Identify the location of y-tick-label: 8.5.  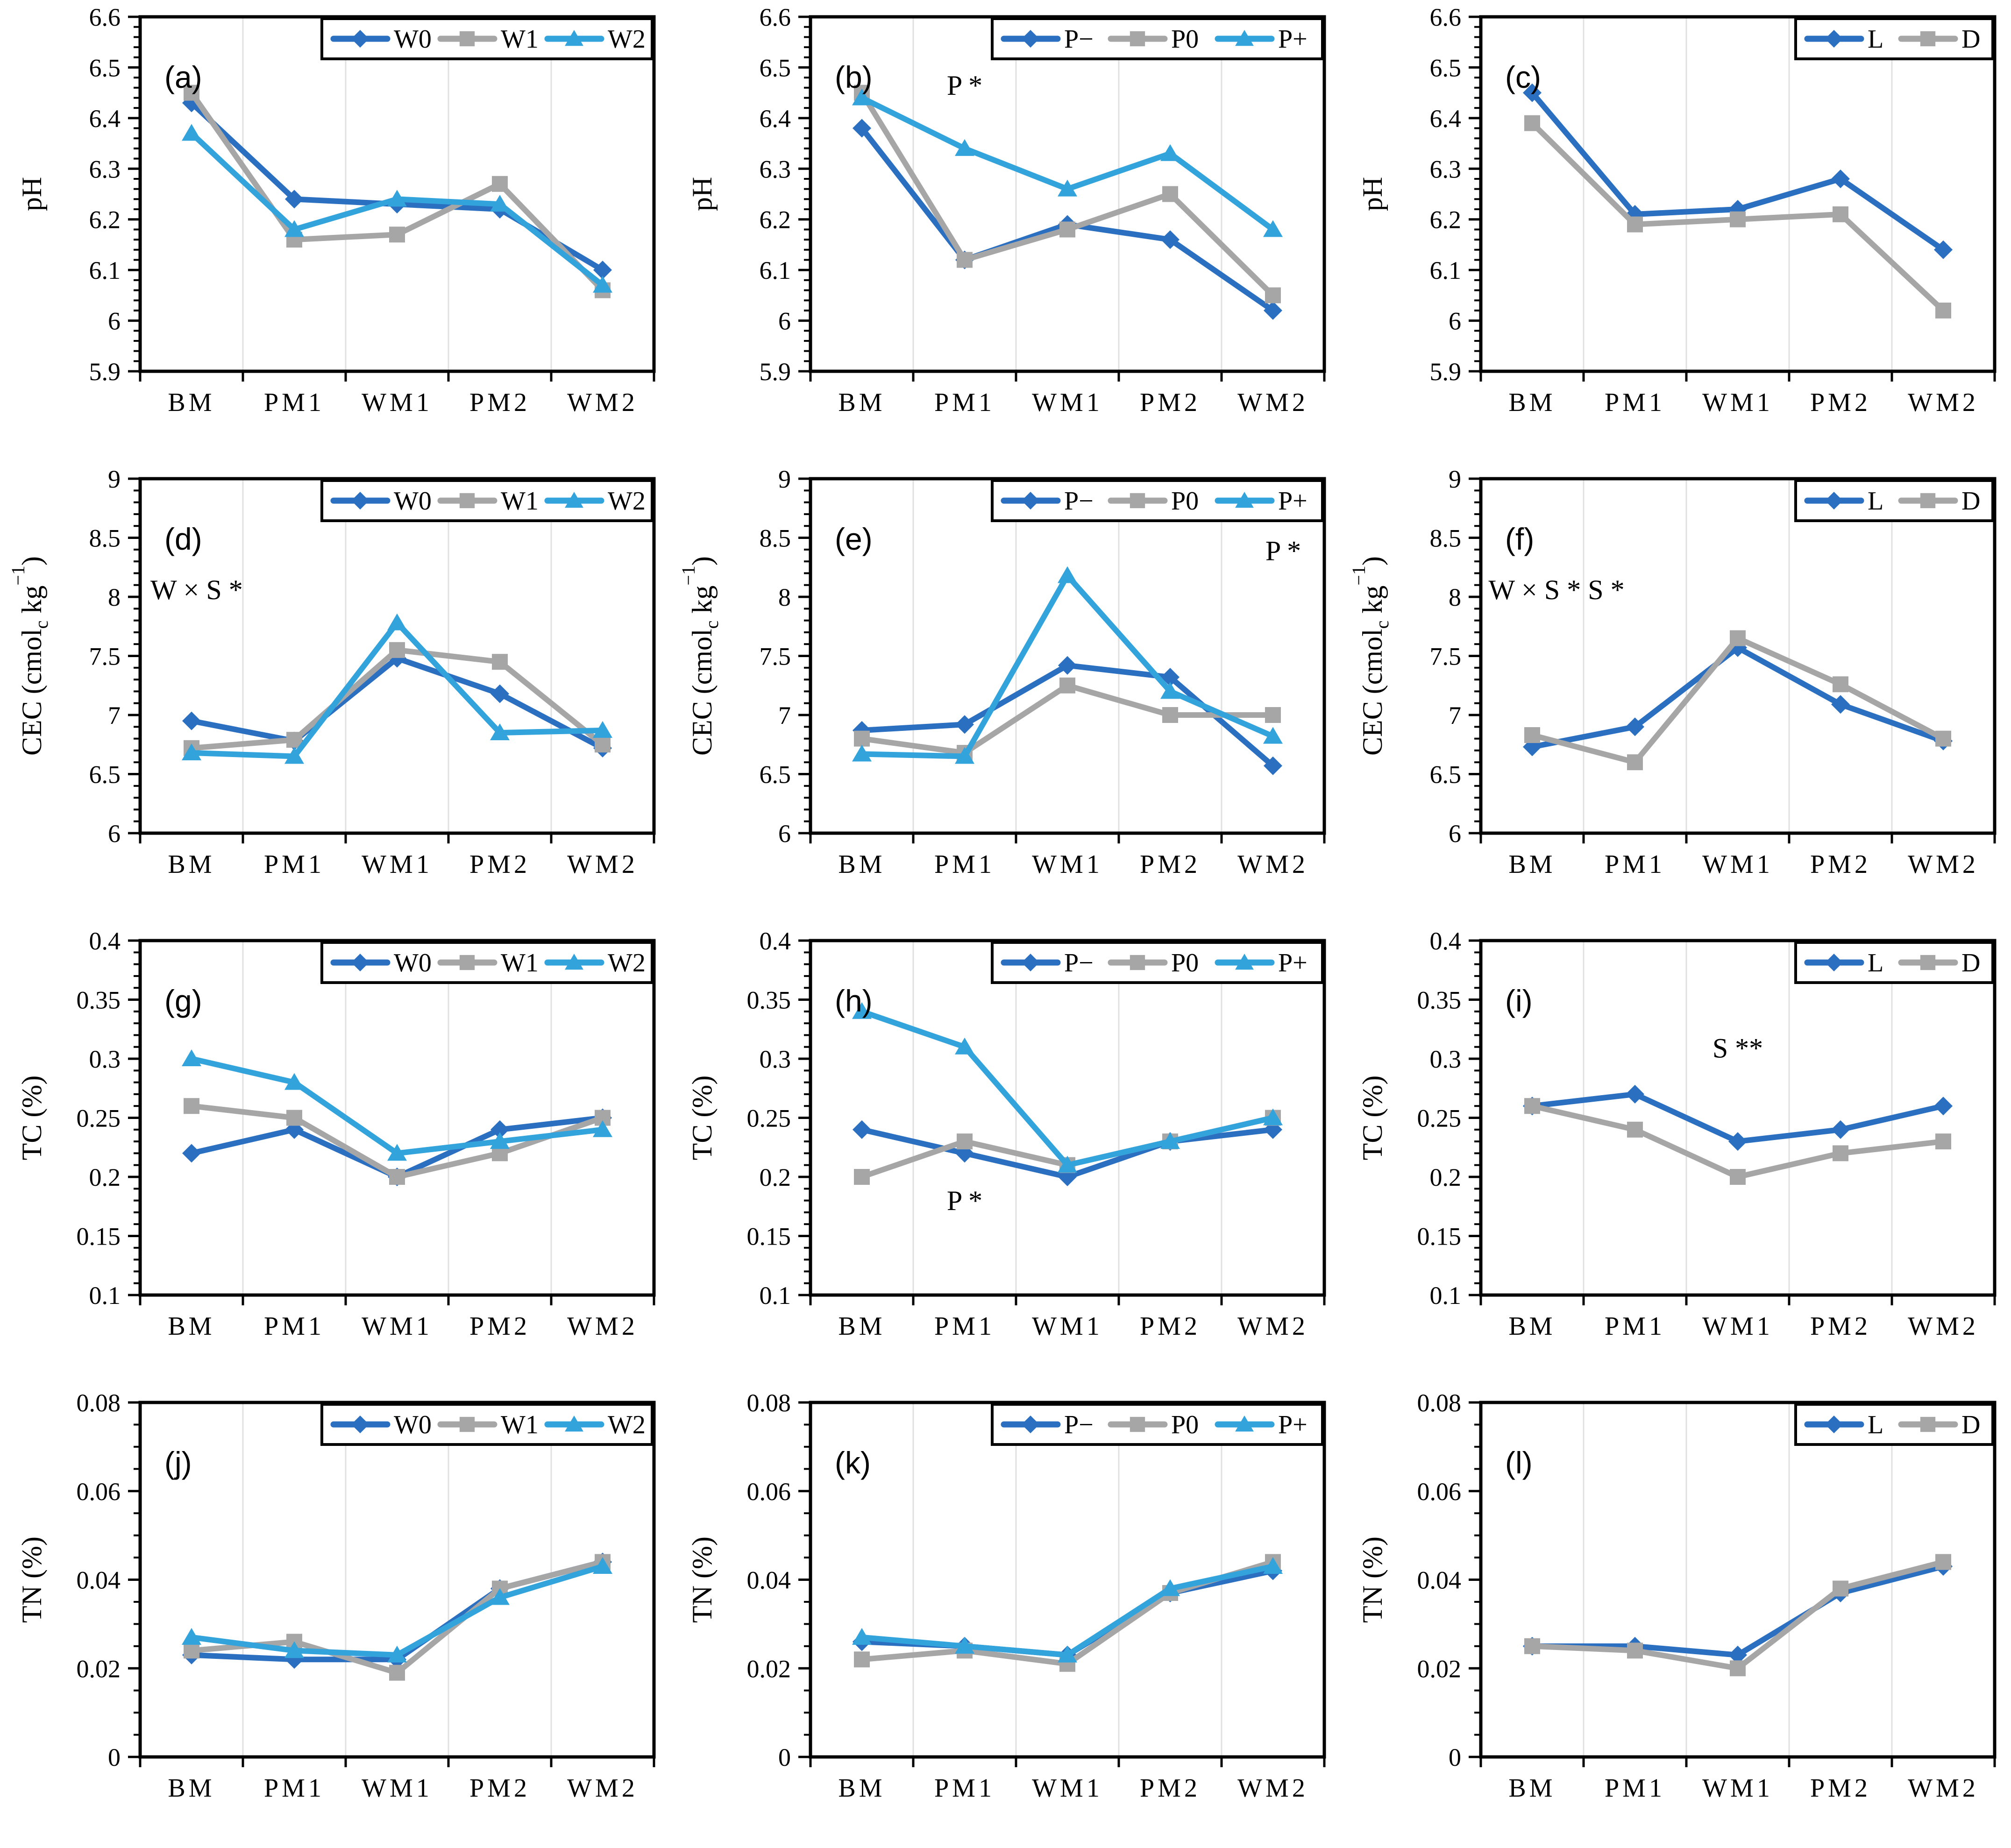
(775, 538).